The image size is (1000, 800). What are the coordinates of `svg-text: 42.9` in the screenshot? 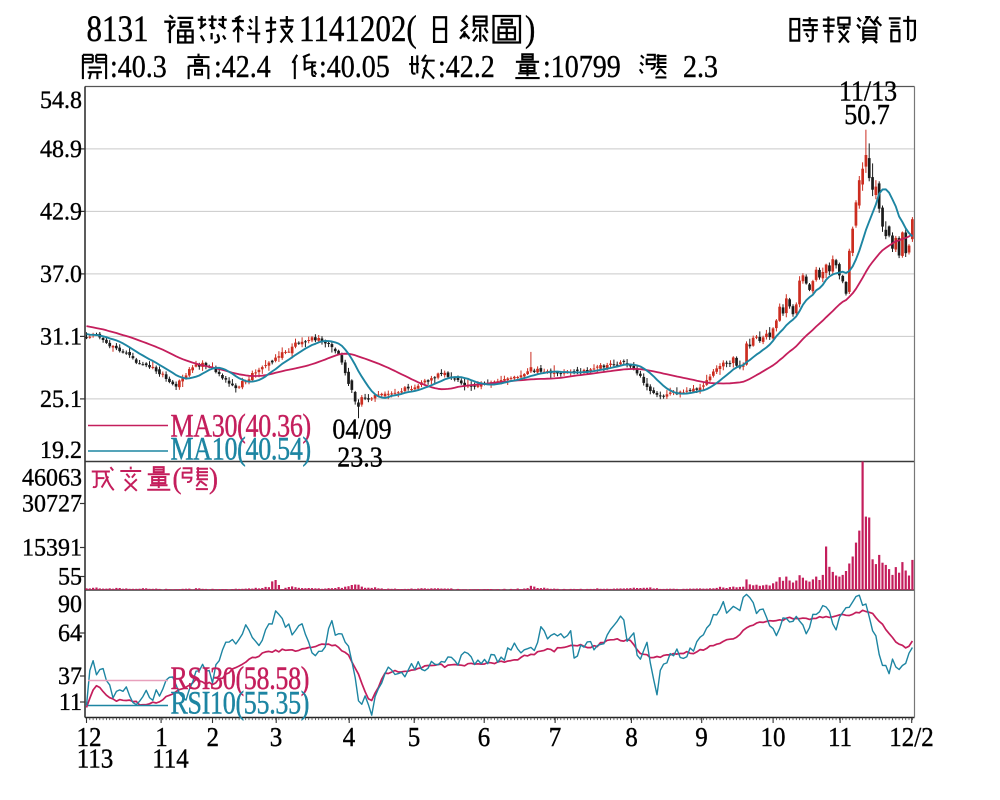 It's located at (61, 212).